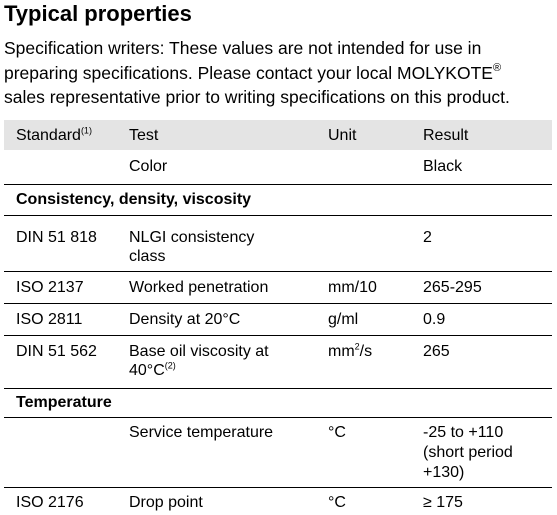 The width and height of the screenshot is (557, 515). Describe the element at coordinates (86, 130) in the screenshot. I see `header-standard-footnote: (1)` at that location.